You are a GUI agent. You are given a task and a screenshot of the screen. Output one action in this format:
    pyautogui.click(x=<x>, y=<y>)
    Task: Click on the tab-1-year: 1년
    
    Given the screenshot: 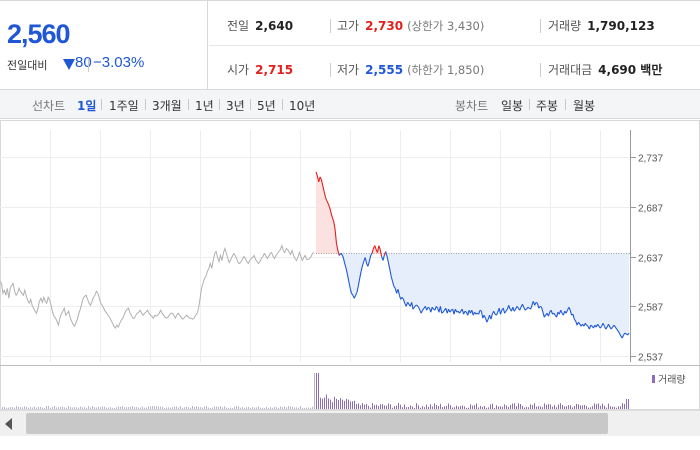 What is the action you would take?
    pyautogui.click(x=204, y=106)
    